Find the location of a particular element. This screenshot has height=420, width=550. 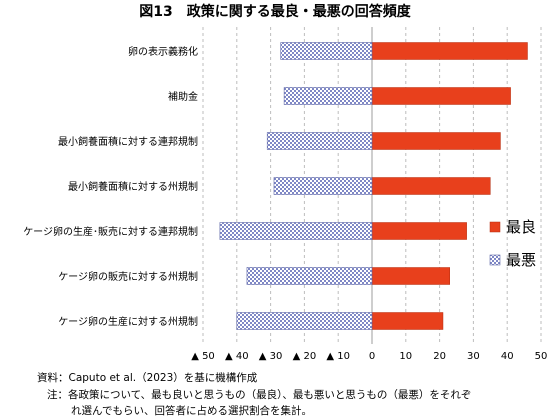

legend-swatch-best is located at coordinates (495, 227).